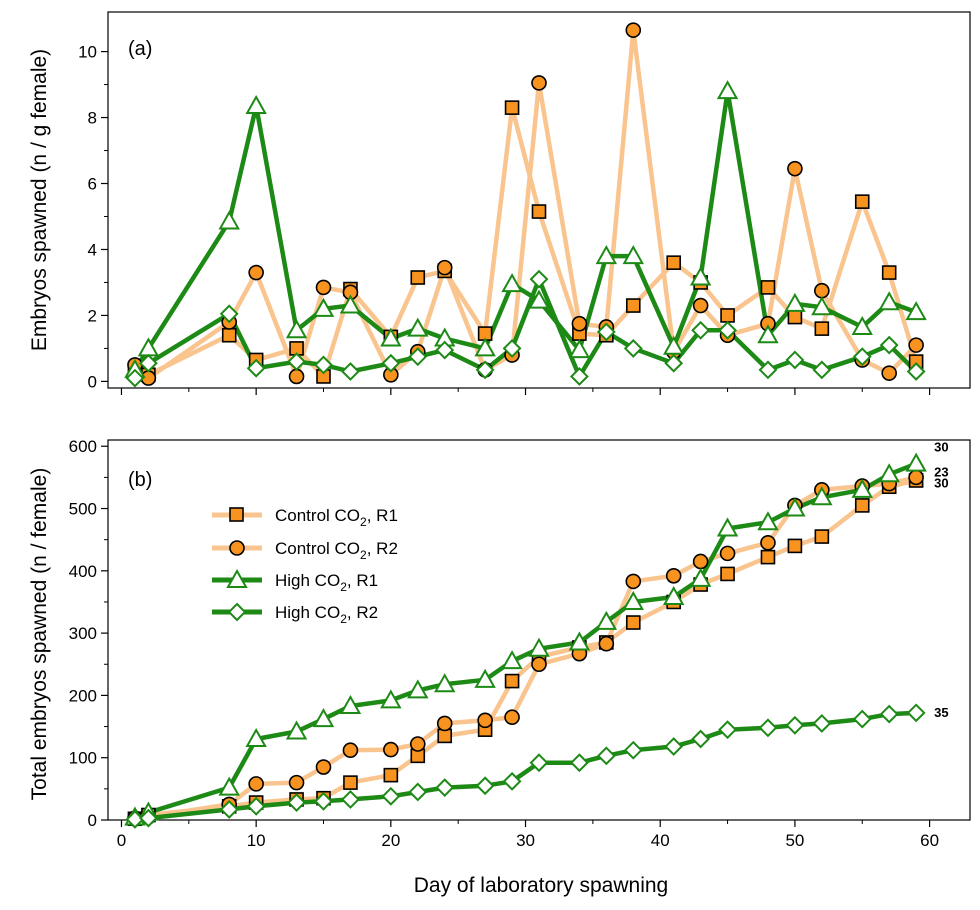 Image resolution: width=980 pixels, height=910 pixels. What do you see at coordinates (92, 184) in the screenshot?
I see `y-tick-label: 6` at bounding box center [92, 184].